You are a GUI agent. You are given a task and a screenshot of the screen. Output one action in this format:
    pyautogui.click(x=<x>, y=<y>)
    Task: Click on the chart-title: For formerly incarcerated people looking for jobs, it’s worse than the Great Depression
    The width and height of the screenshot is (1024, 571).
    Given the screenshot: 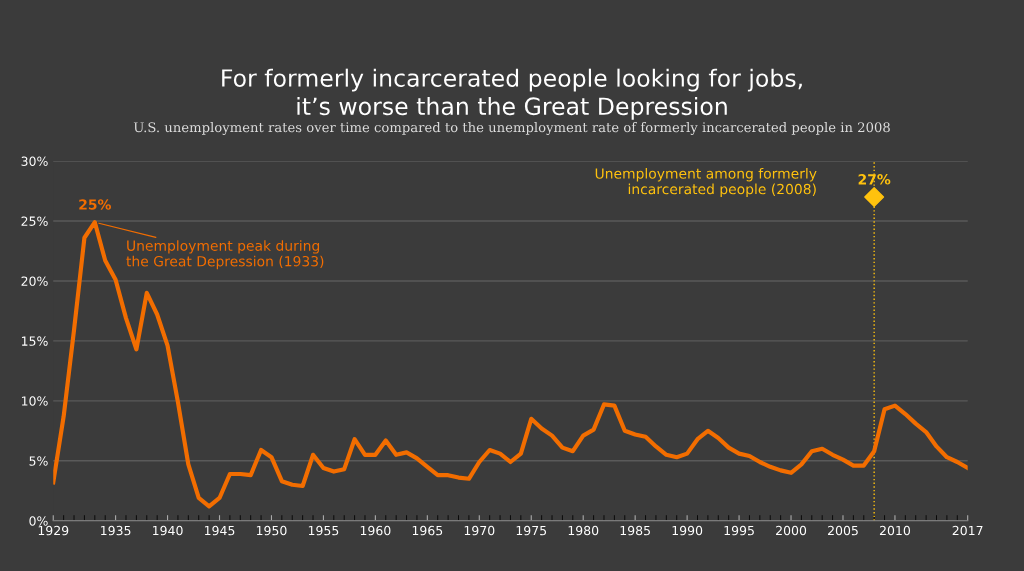 What is the action you would take?
    pyautogui.click(x=512, y=94)
    